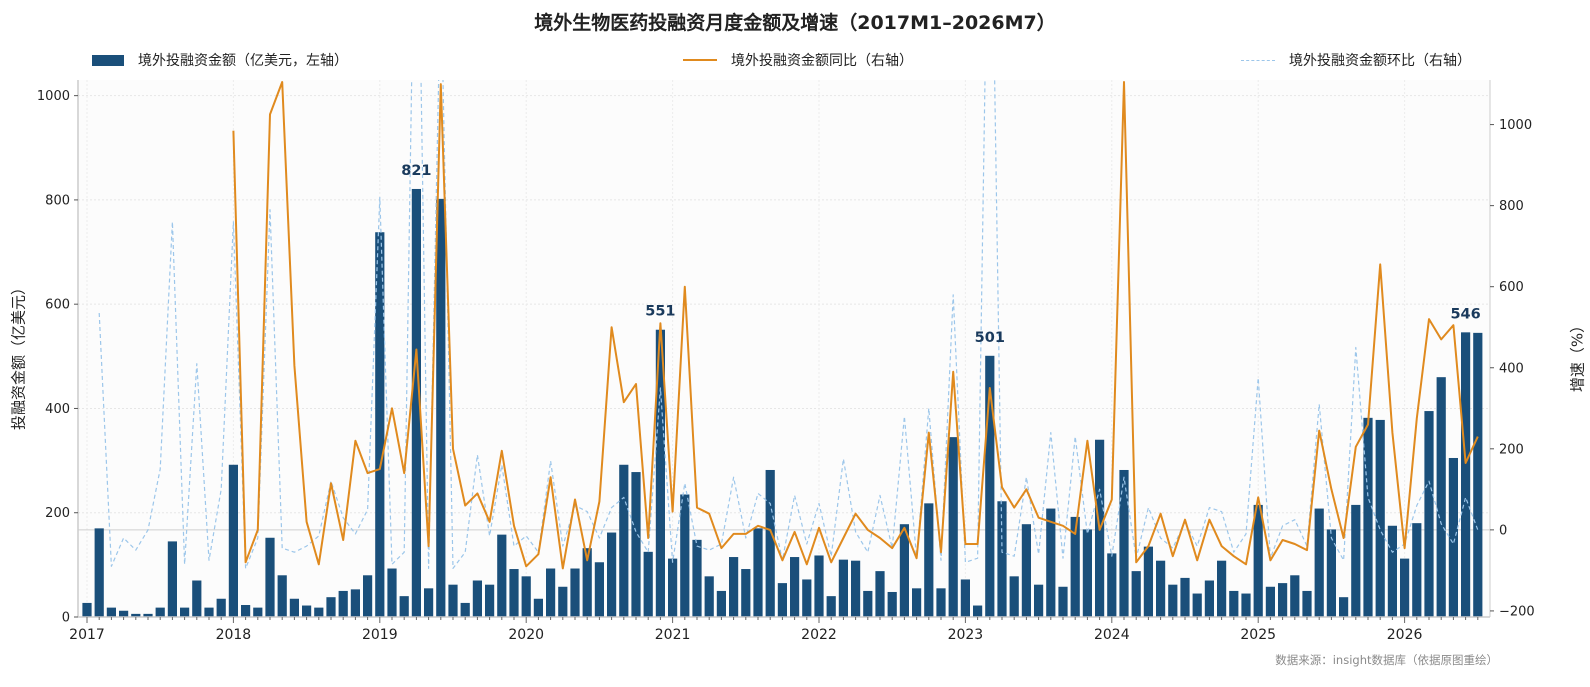 The width and height of the screenshot is (1590, 687). I want to click on x-tick-label: 2024, so click(1112, 635).